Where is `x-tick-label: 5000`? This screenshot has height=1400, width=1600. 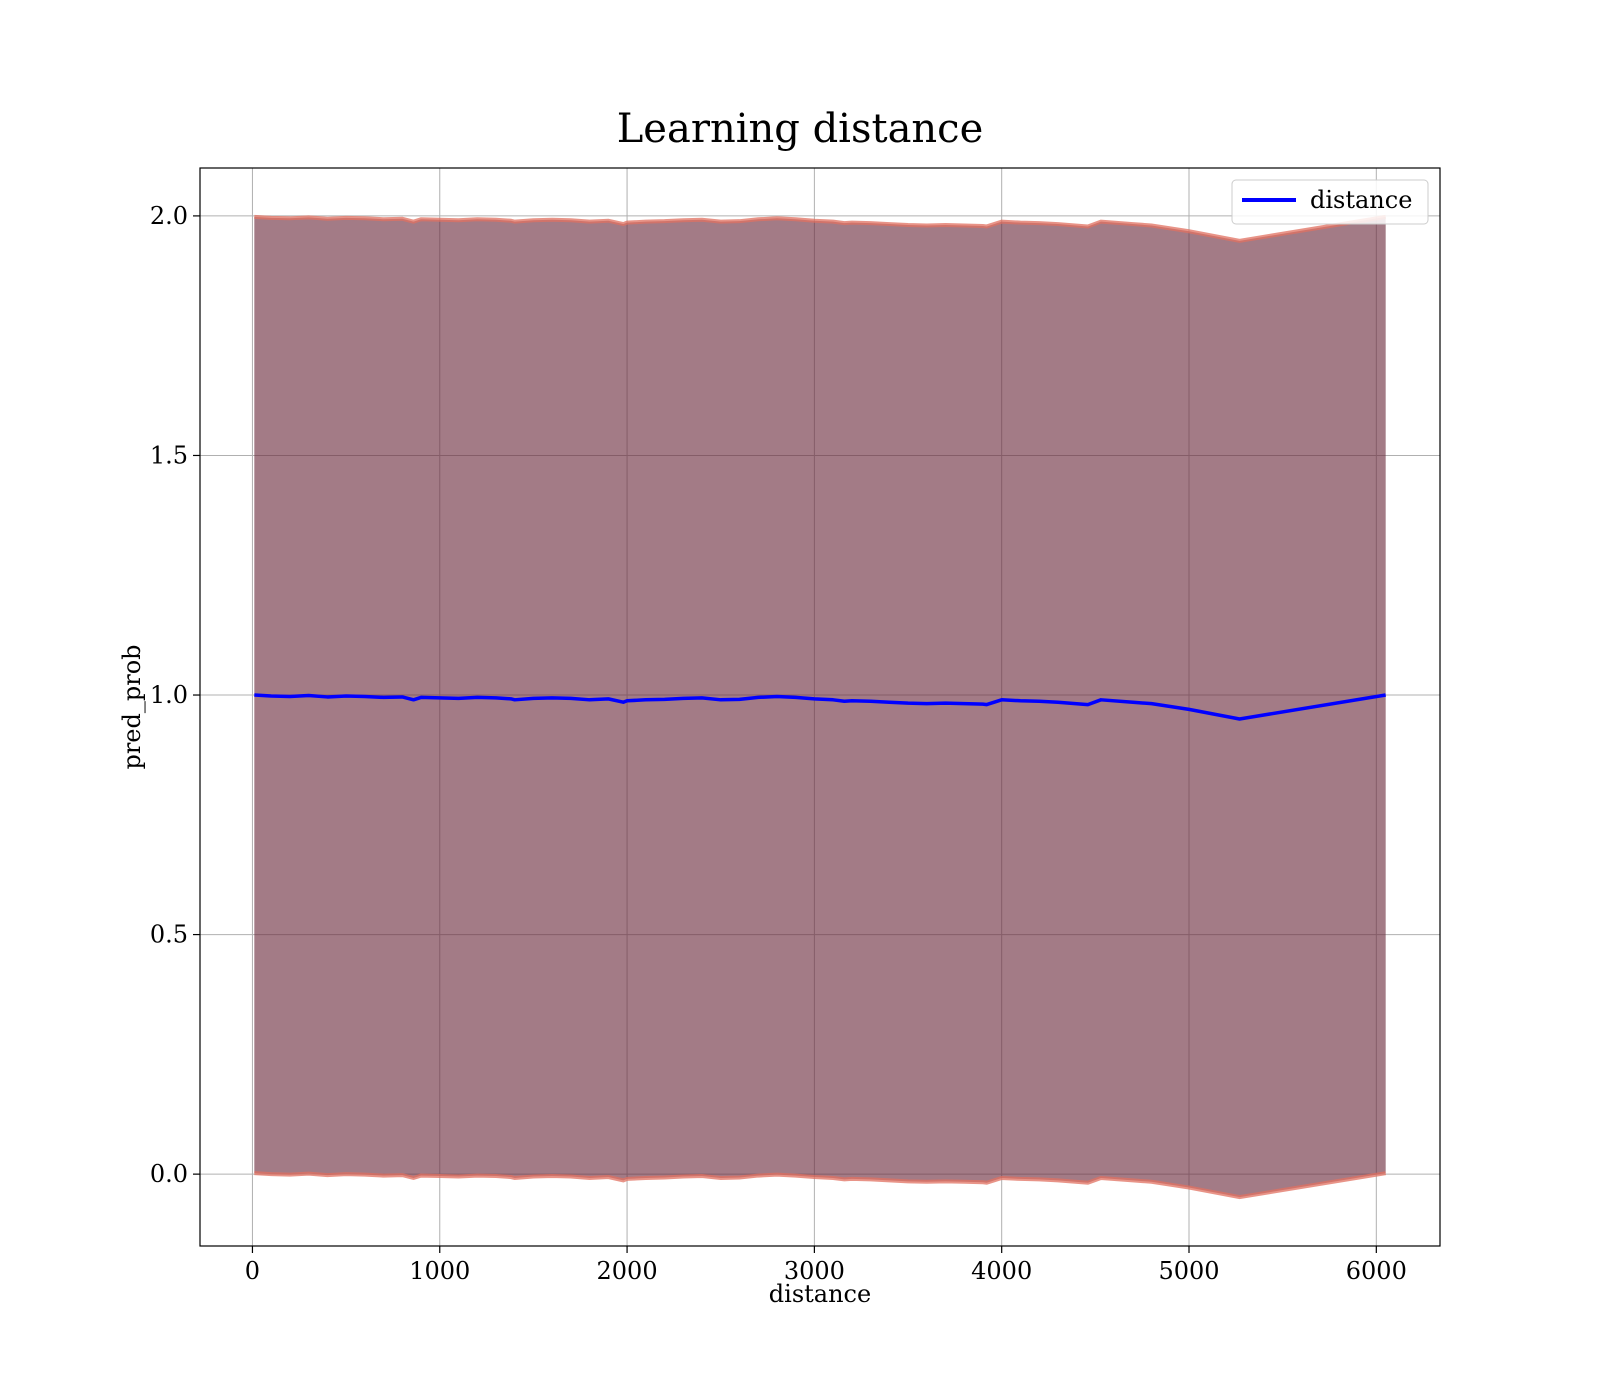
x-tick-label: 5000 is located at coordinates (1188, 1271).